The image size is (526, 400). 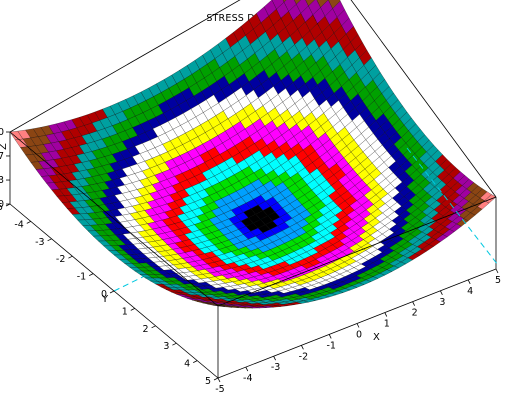 I want to click on x-tick-label: 4, so click(x=470, y=291).